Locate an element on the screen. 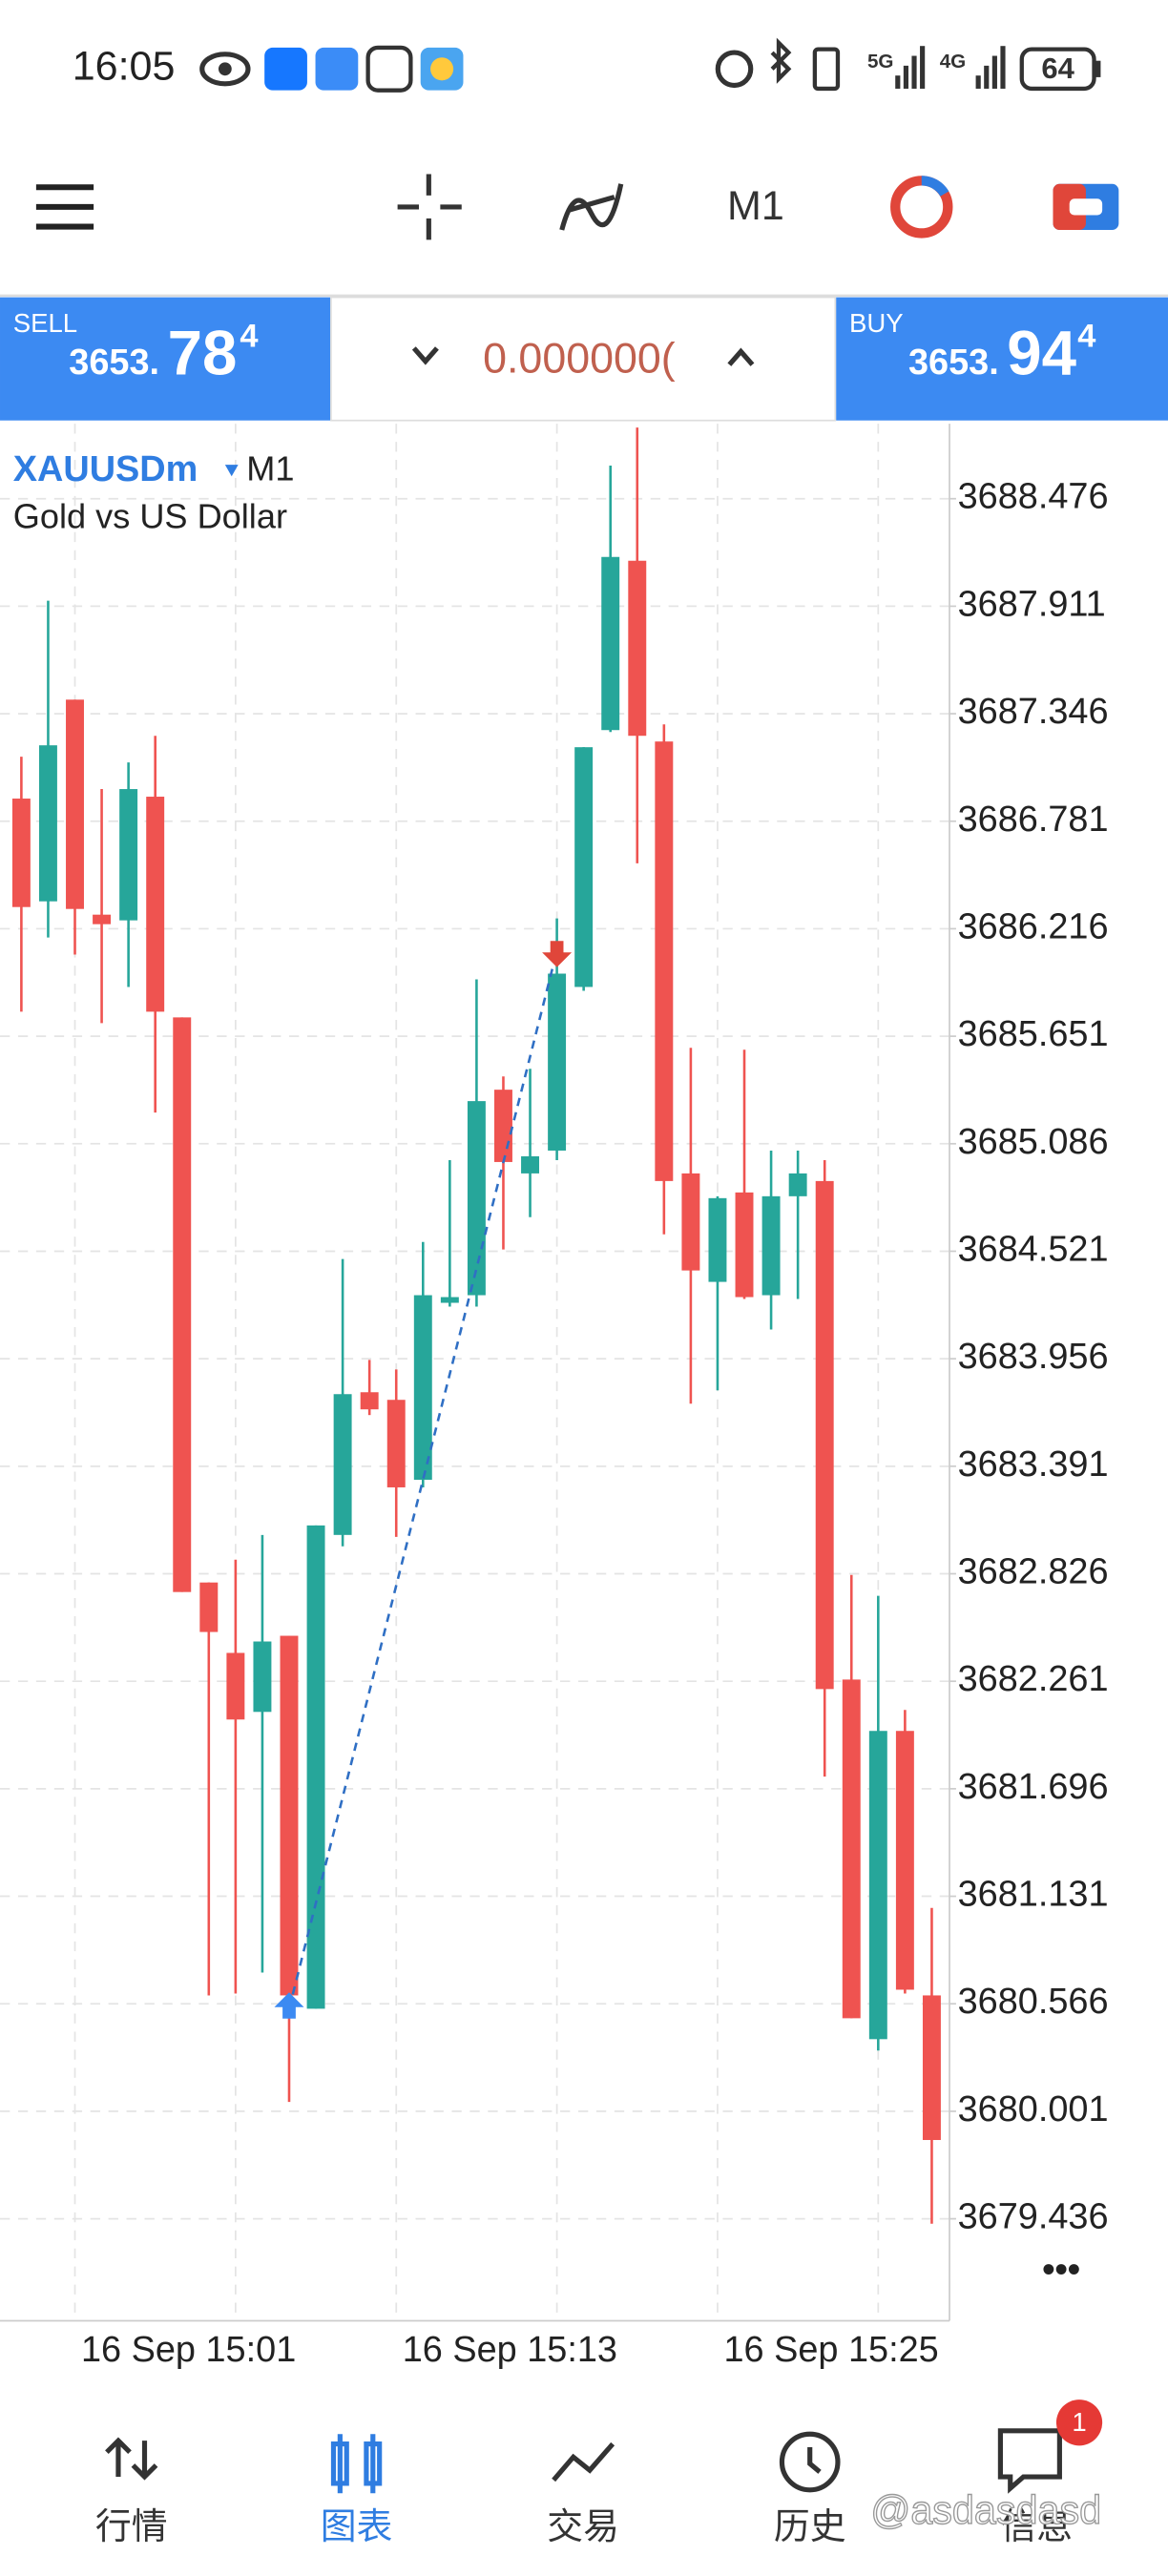 The height and width of the screenshot is (2576, 1168). x-tick-label: 16 Sep 15:13 is located at coordinates (510, 2350).